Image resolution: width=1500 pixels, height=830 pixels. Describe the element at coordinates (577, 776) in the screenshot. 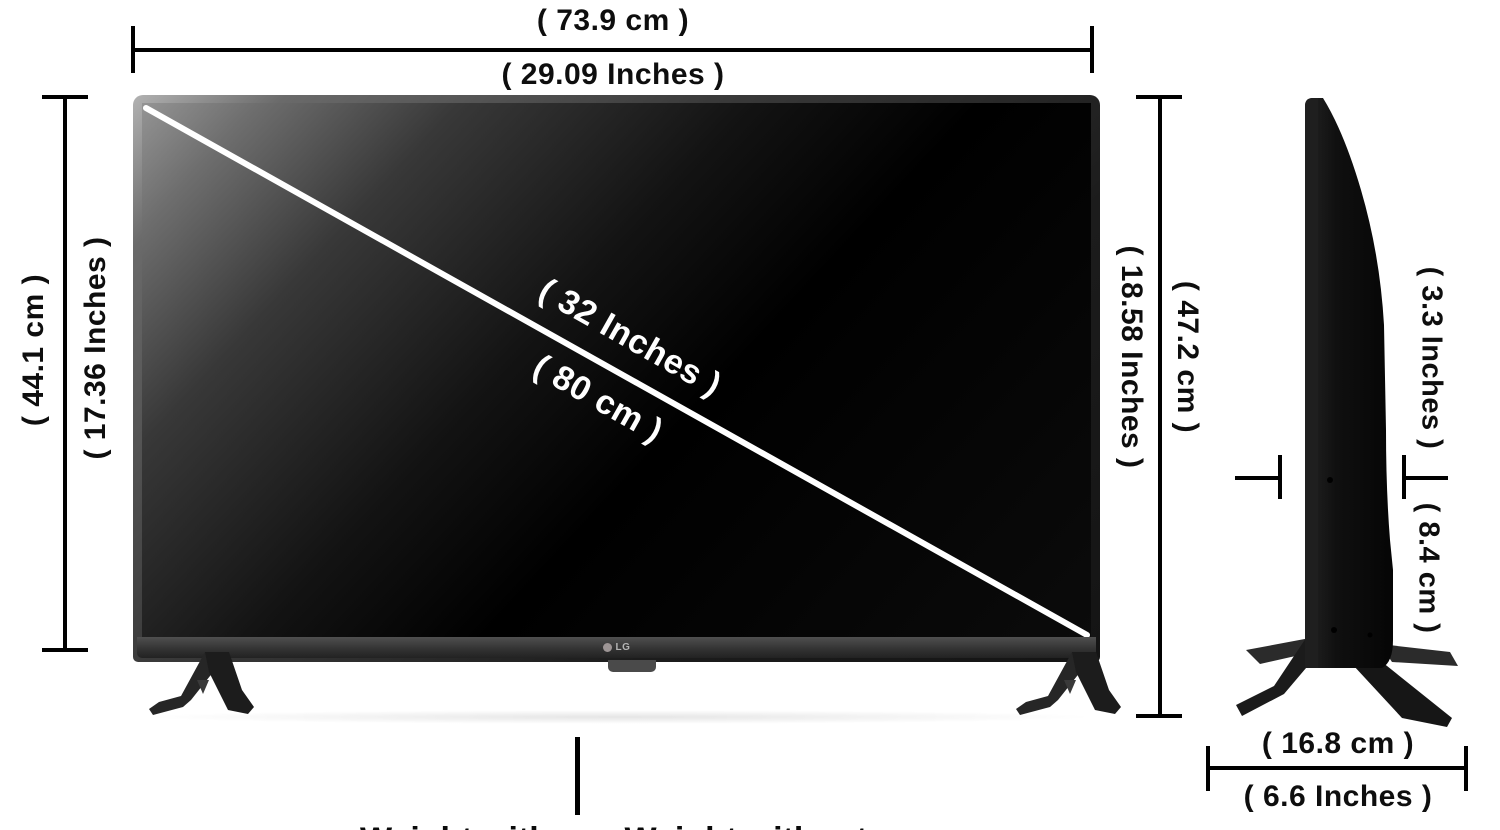

I see `weight-divider` at that location.